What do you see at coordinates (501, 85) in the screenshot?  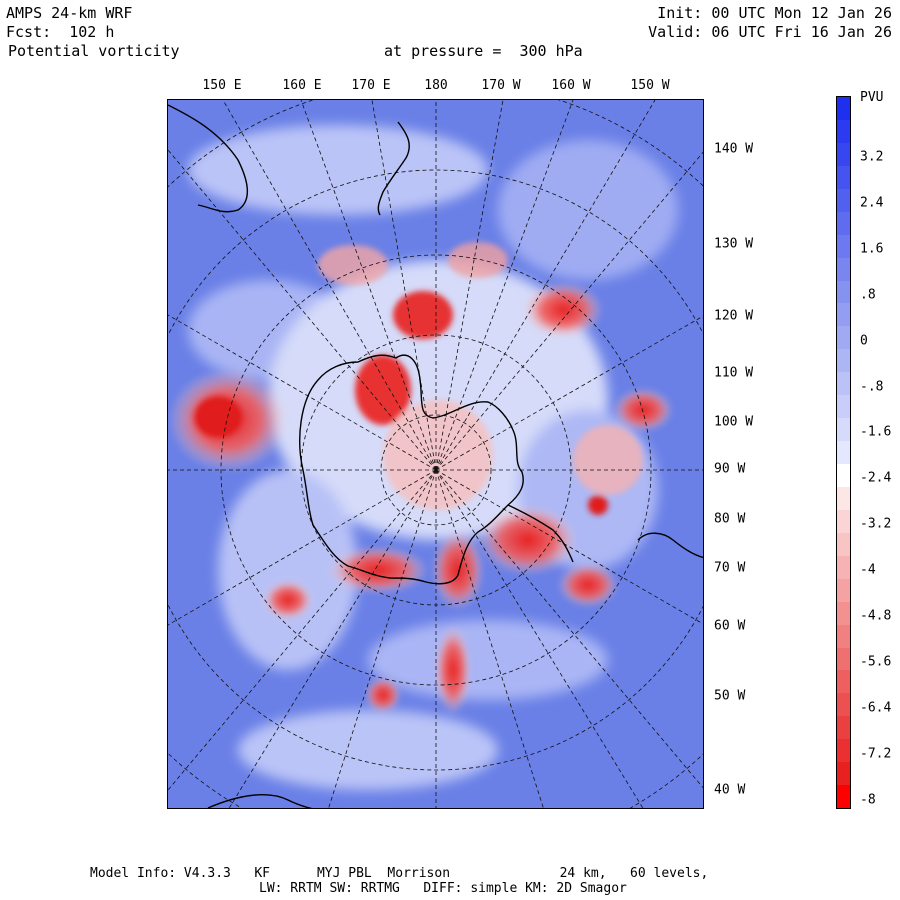 I see `lon-label-170w: 170 W` at bounding box center [501, 85].